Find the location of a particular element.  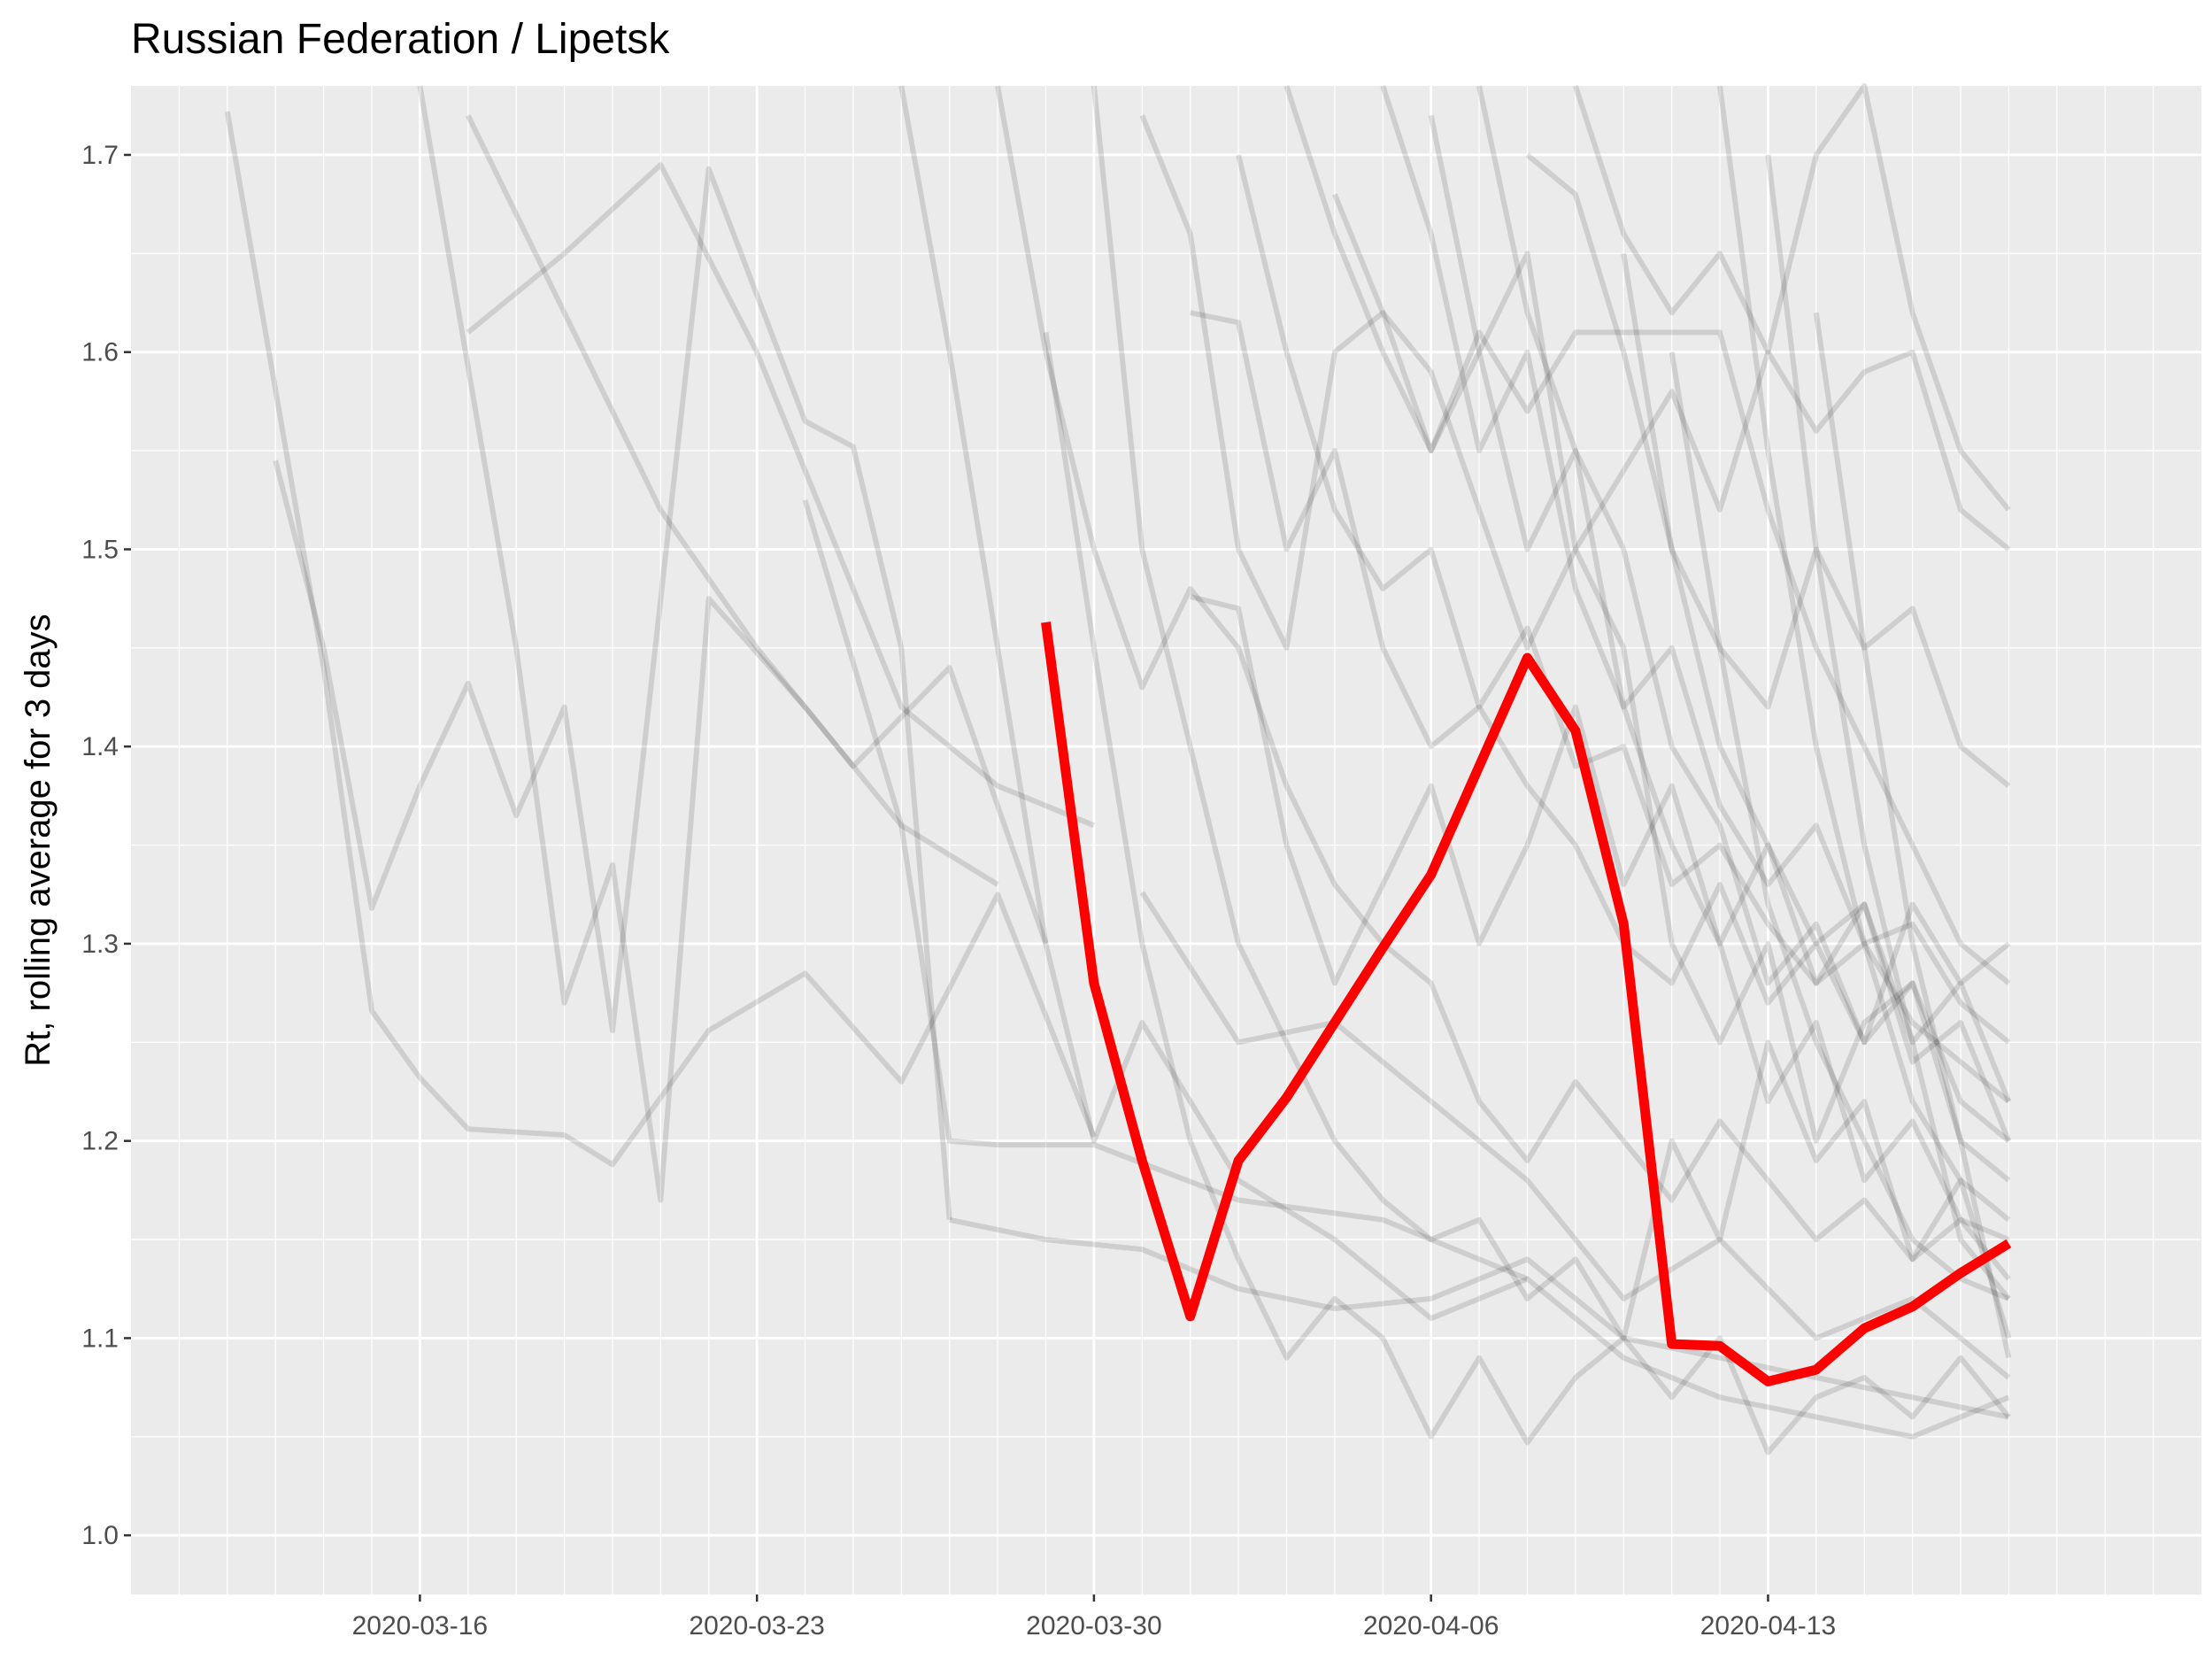

y-tick-label: 1.4 is located at coordinates (100, 746).